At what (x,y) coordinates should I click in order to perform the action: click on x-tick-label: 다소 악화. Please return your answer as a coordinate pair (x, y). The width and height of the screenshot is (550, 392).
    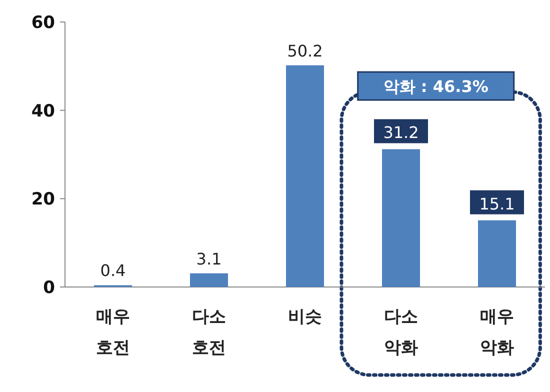
    Looking at the image, I should click on (401, 332).